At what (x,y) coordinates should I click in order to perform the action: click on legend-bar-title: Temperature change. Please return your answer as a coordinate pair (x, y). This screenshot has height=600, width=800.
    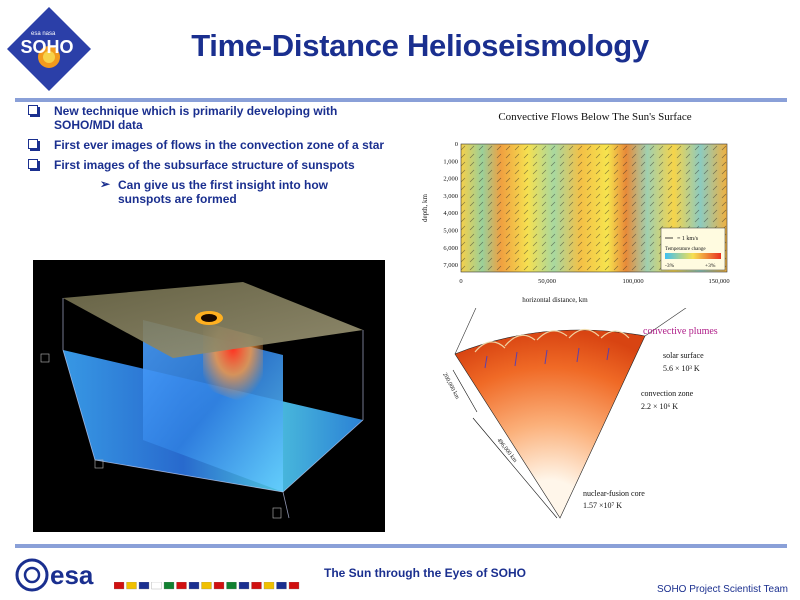
    Looking at the image, I should click on (685, 249).